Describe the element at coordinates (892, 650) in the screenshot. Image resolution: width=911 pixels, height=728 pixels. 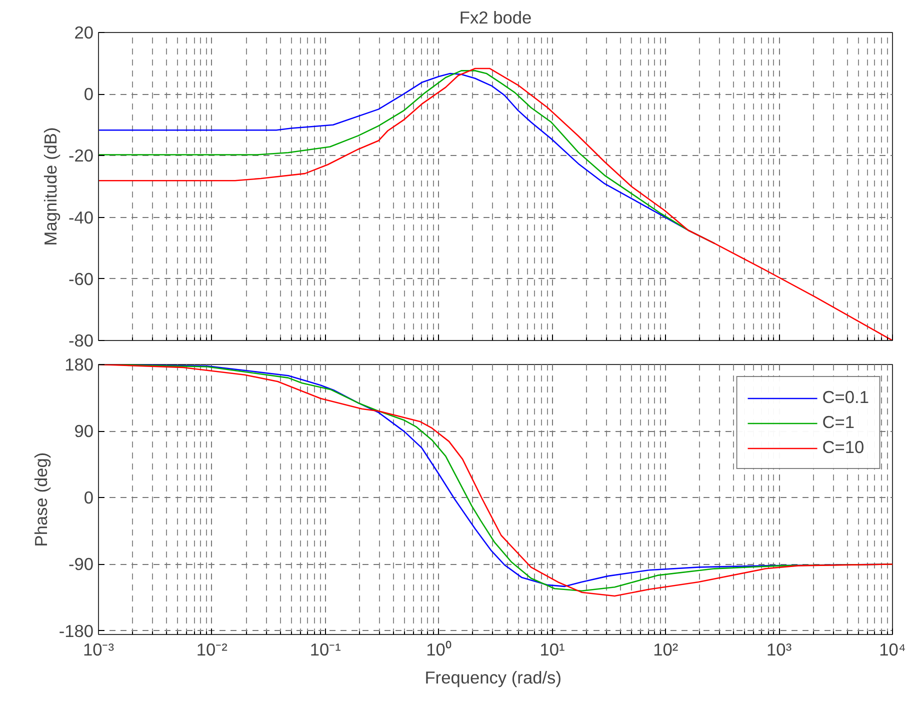
I see `x-tick-label: 10⁴` at that location.